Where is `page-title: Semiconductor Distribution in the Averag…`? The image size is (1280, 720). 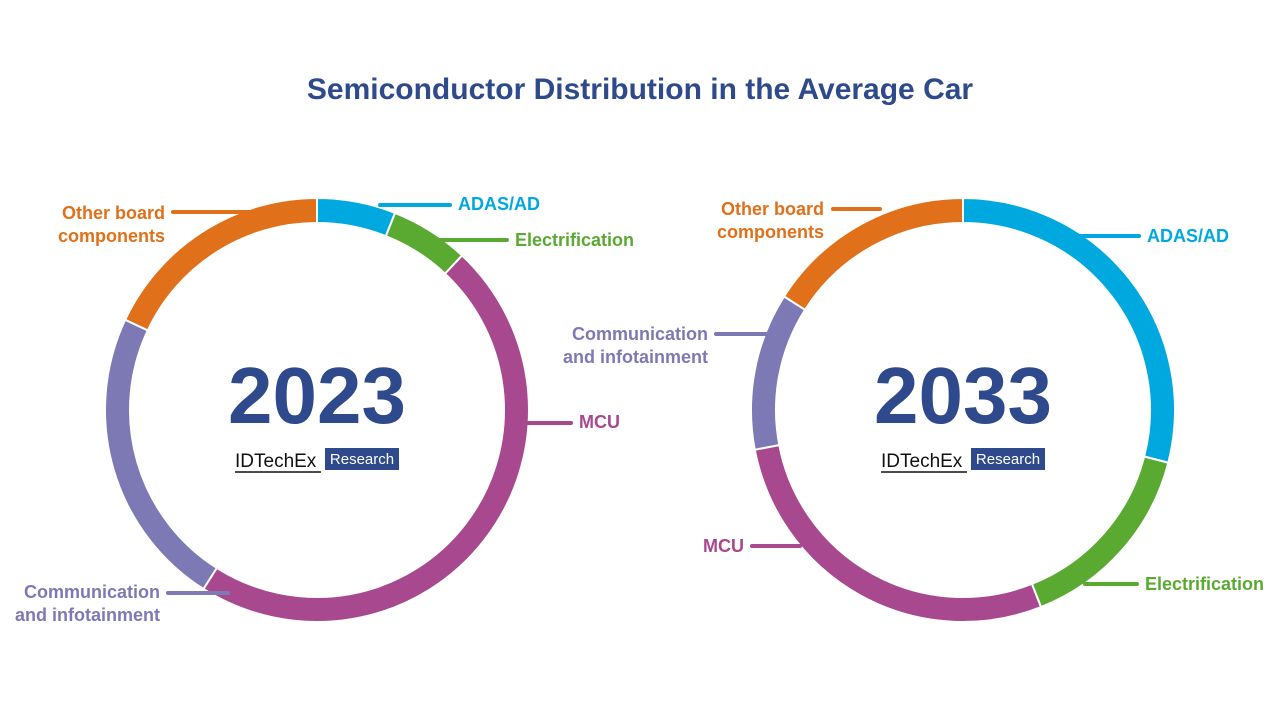
page-title: Semiconductor Distribution in the Averag… is located at coordinates (640, 89).